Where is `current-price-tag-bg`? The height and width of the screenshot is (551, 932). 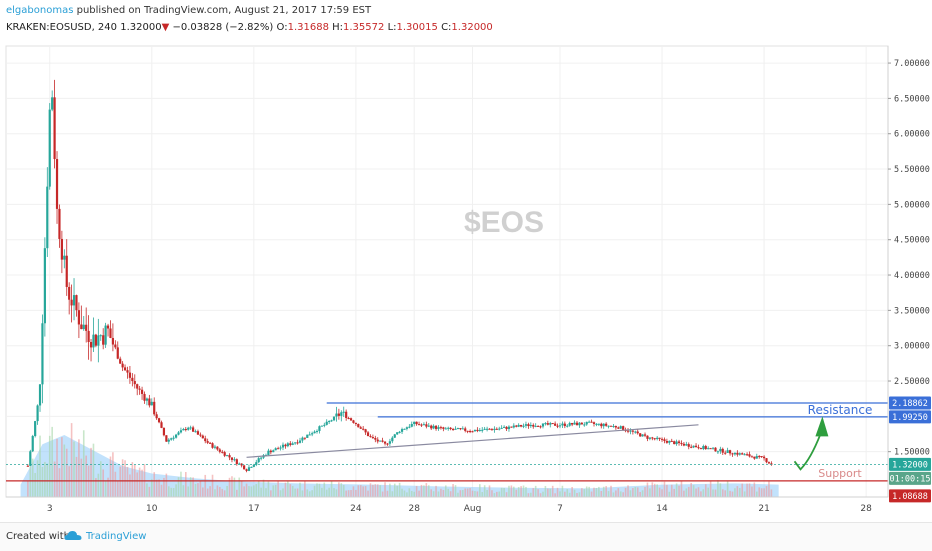
current-price-tag-bg is located at coordinates (910, 464).